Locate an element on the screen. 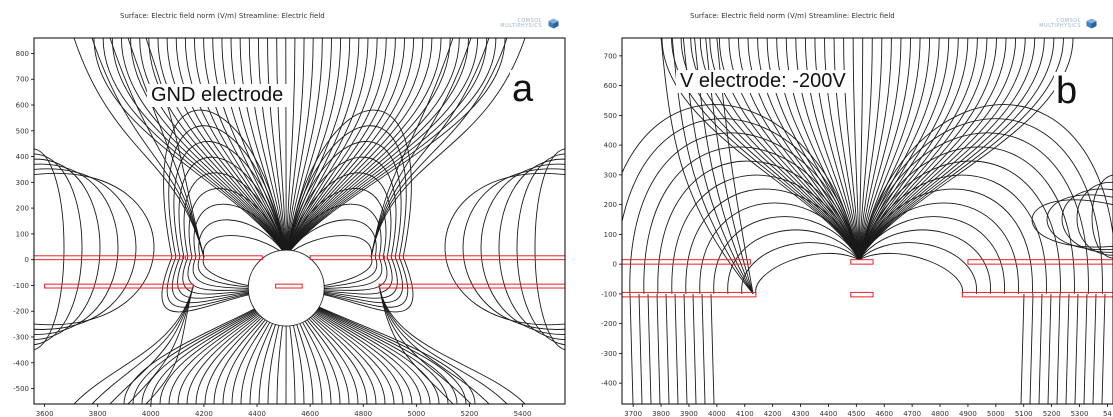 The height and width of the screenshot is (417, 1113). x-tick-label: 3900 is located at coordinates (689, 413).